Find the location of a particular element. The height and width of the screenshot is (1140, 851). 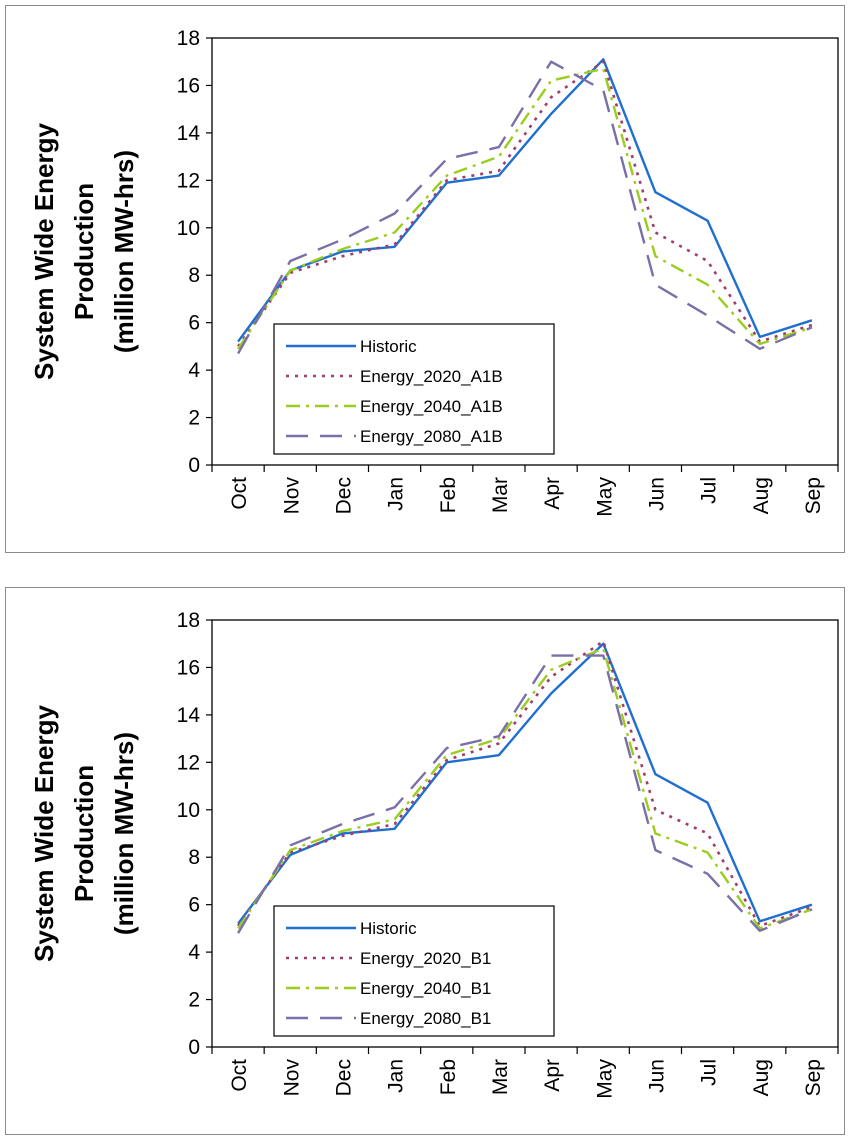

legend-label: Energy_2080_A1B is located at coordinates (431, 436).